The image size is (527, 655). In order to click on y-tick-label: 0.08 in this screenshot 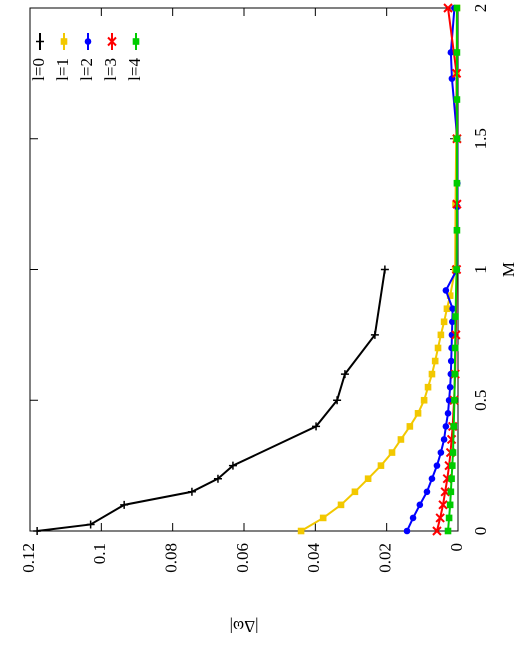, I will do `click(171, 558)`.